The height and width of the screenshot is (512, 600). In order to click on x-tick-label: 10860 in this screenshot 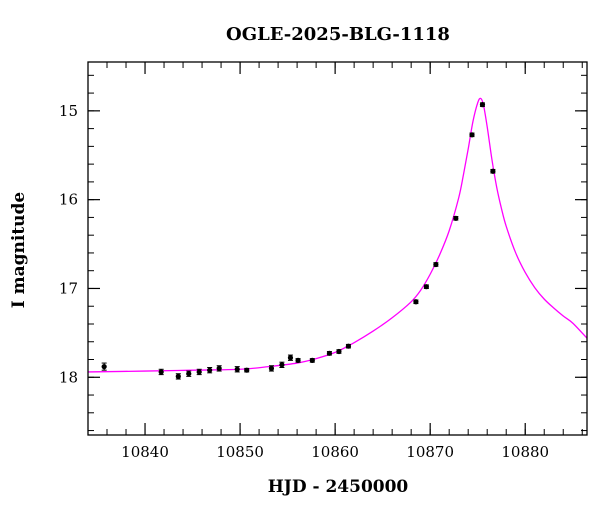, I will do `click(335, 452)`.